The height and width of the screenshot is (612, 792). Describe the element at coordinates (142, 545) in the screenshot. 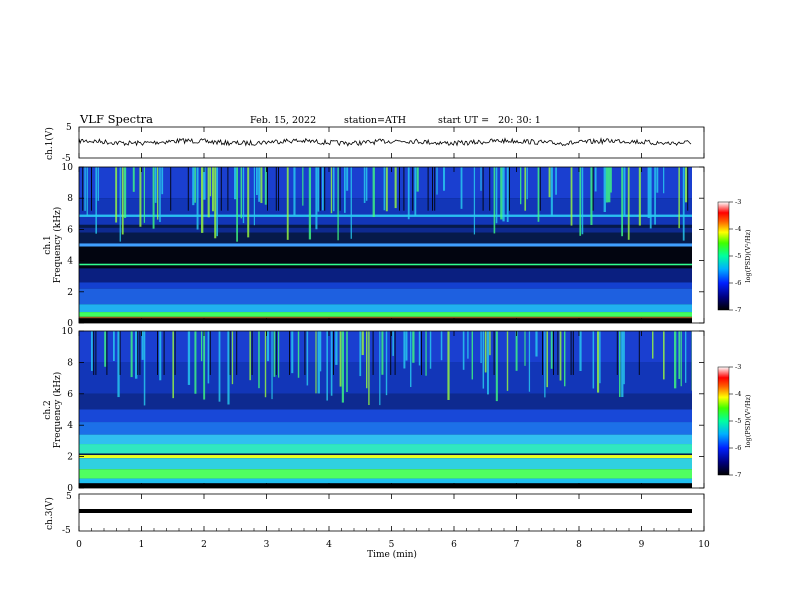

I see `x-tick-label: 1` at that location.